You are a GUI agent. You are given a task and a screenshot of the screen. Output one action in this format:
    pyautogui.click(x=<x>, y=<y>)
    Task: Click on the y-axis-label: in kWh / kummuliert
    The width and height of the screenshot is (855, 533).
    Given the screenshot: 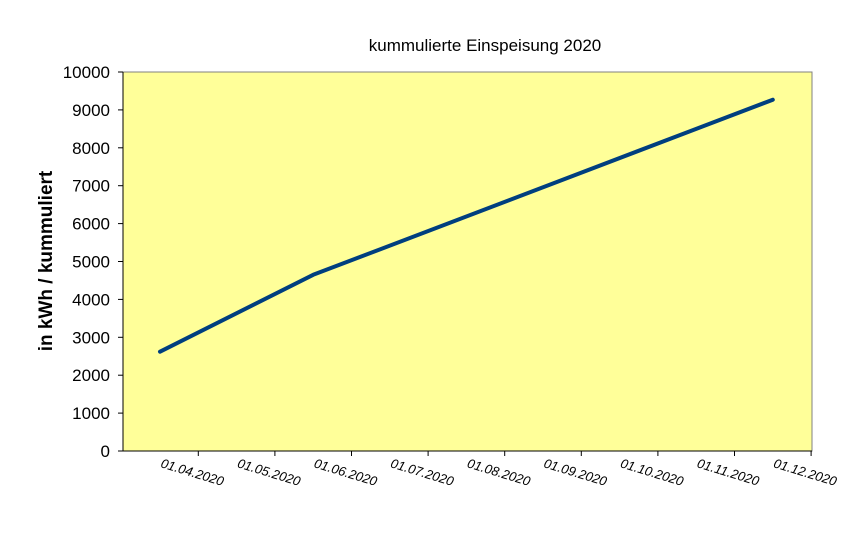 What is the action you would take?
    pyautogui.click(x=46, y=260)
    